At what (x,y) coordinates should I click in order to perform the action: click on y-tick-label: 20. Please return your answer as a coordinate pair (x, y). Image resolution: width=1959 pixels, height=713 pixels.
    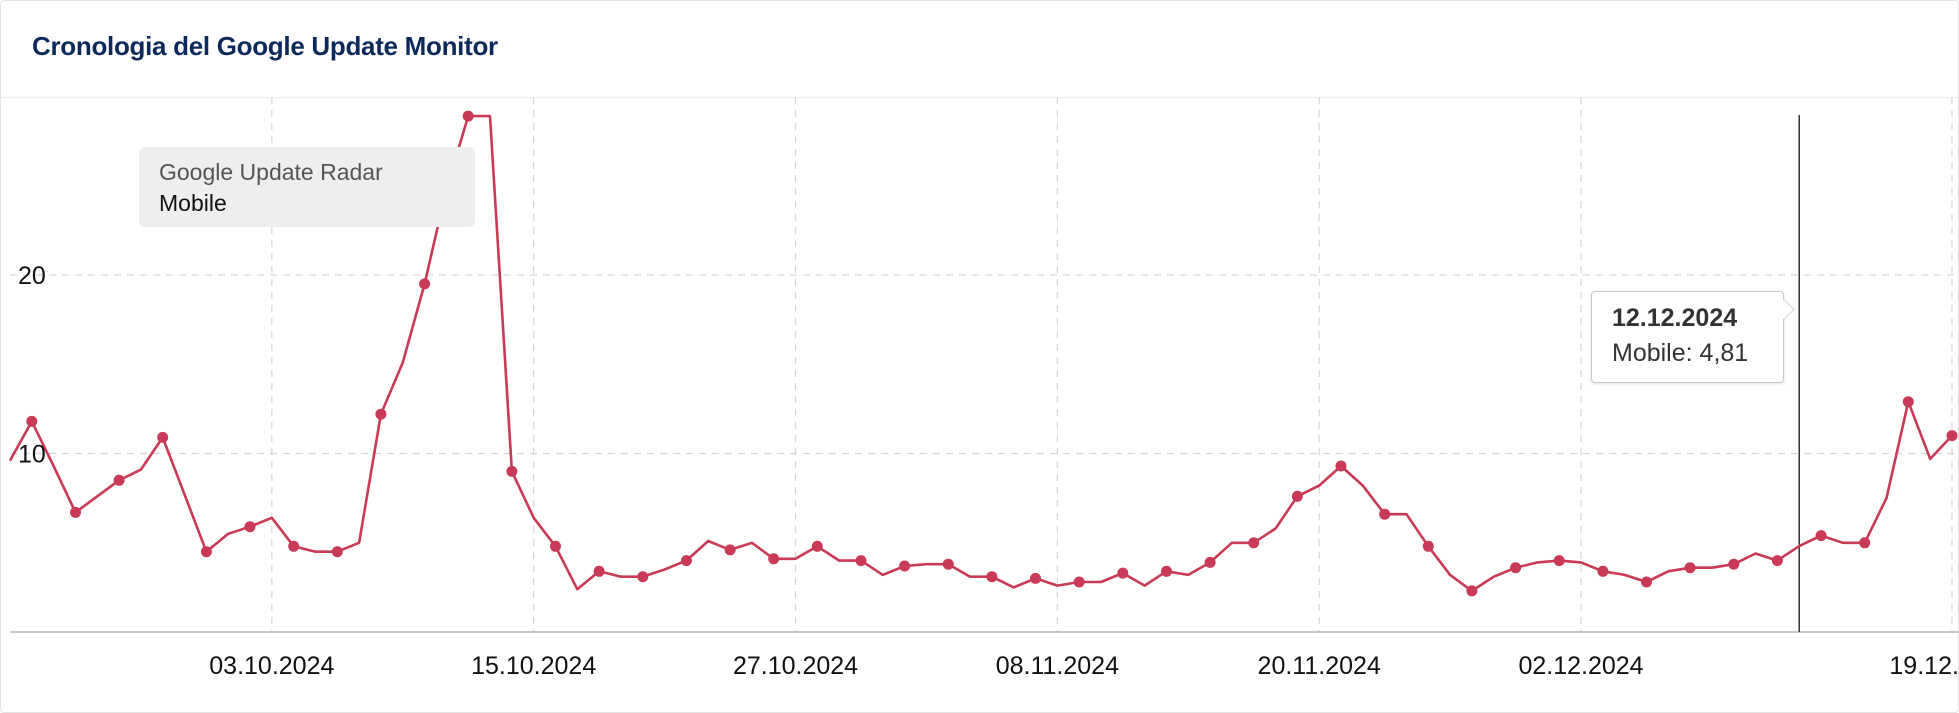
    Looking at the image, I should click on (32, 276).